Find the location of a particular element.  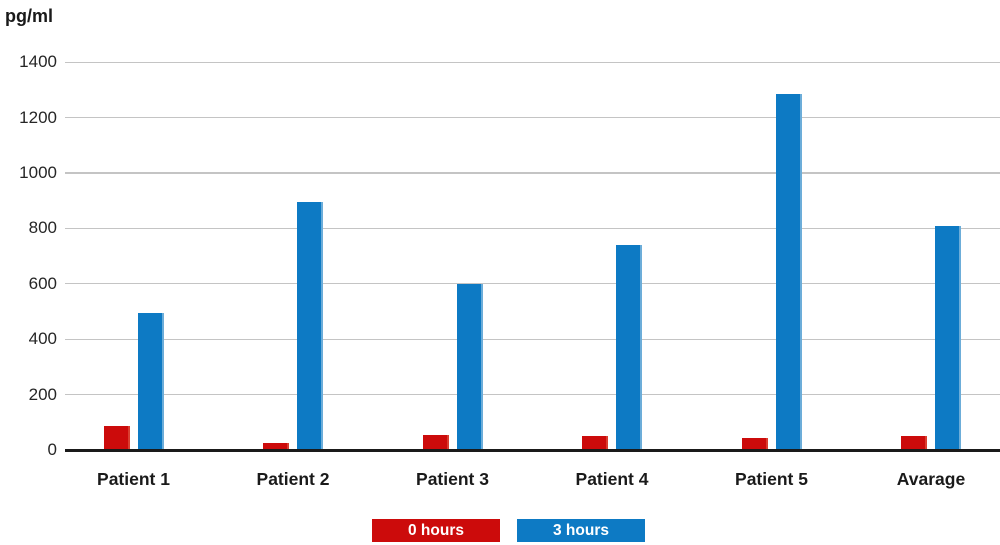

y-axis-tick-label-200: 200 is located at coordinates (42, 394).